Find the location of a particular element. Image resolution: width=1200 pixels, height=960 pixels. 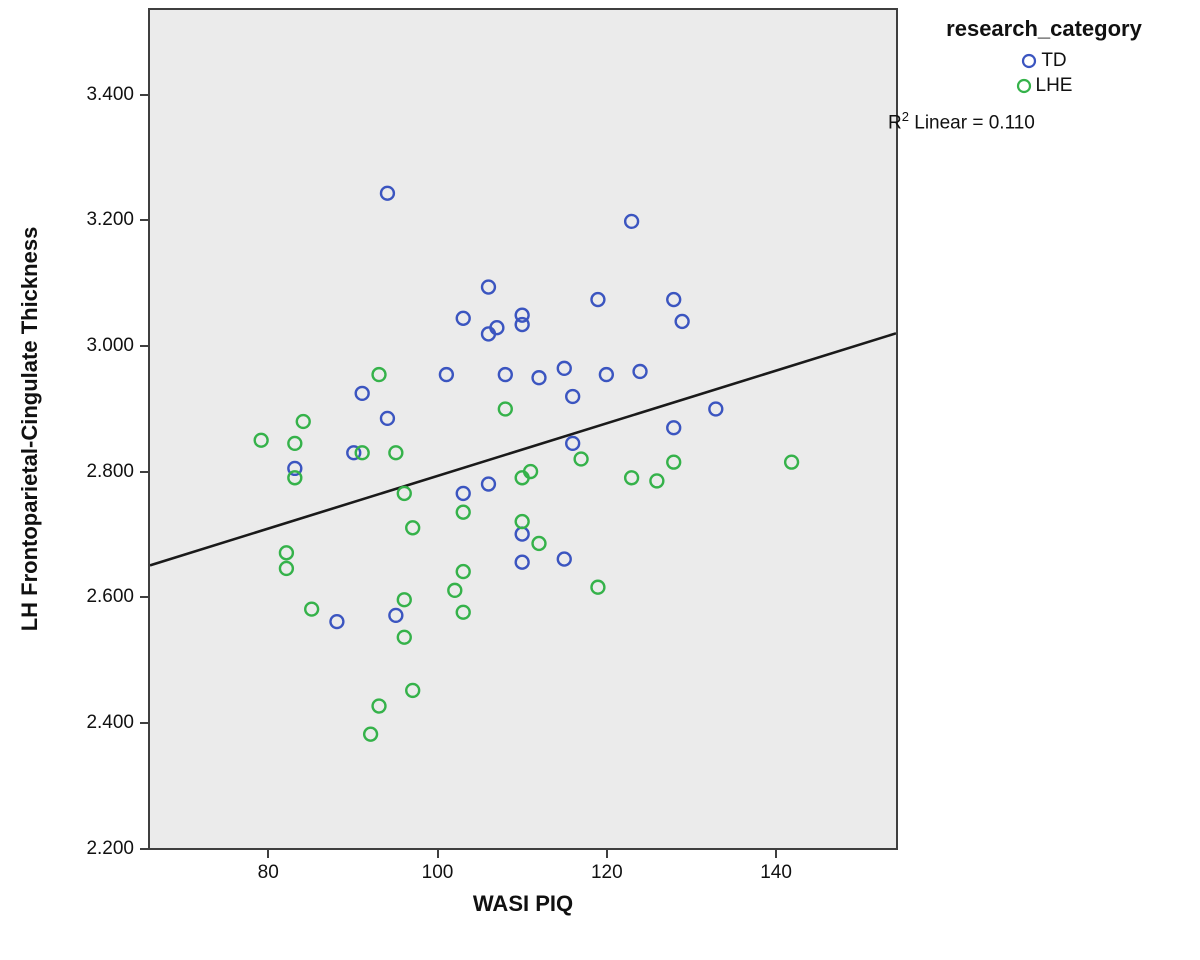

x-axis-title: WASI PIQ is located at coordinates (523, 903).